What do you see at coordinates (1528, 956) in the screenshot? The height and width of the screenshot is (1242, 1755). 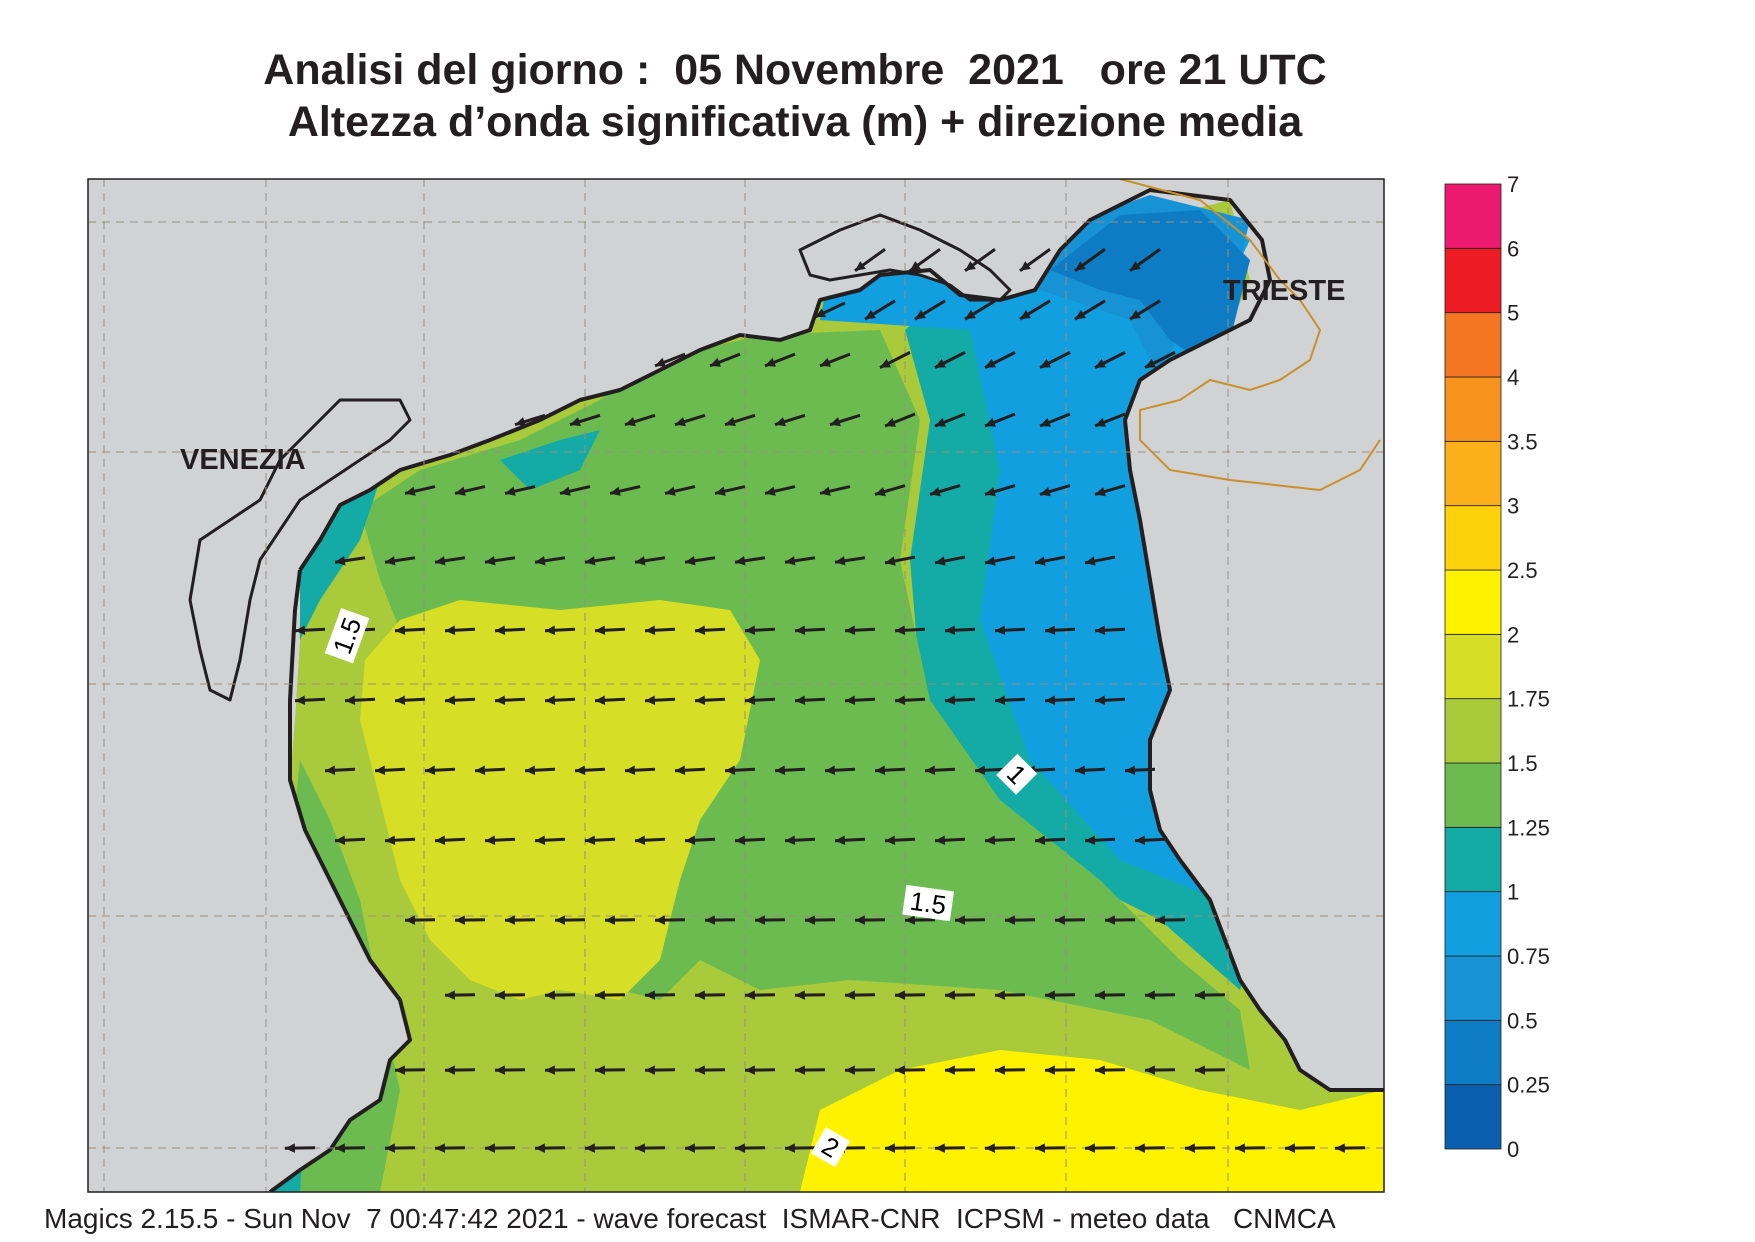 I see `colorbar-label: 0.75` at bounding box center [1528, 956].